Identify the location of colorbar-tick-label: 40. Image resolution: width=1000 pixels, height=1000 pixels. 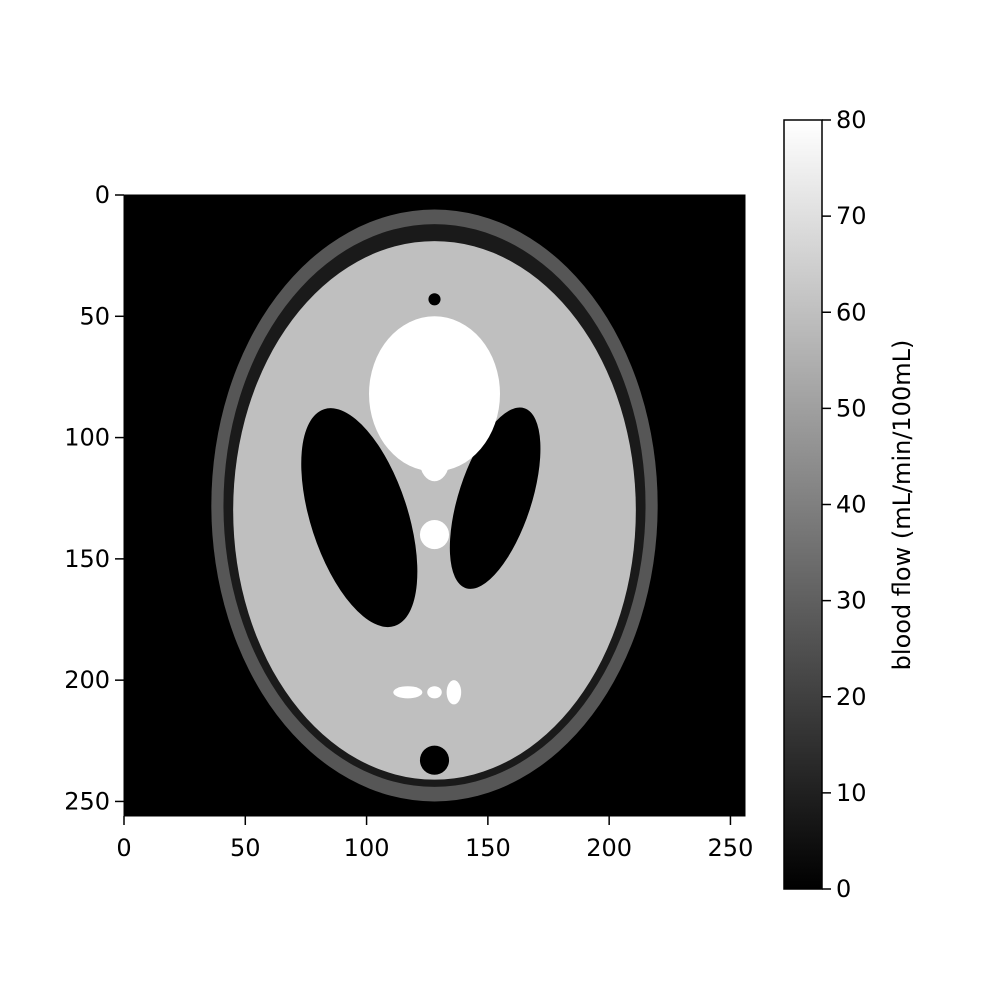
(851, 505).